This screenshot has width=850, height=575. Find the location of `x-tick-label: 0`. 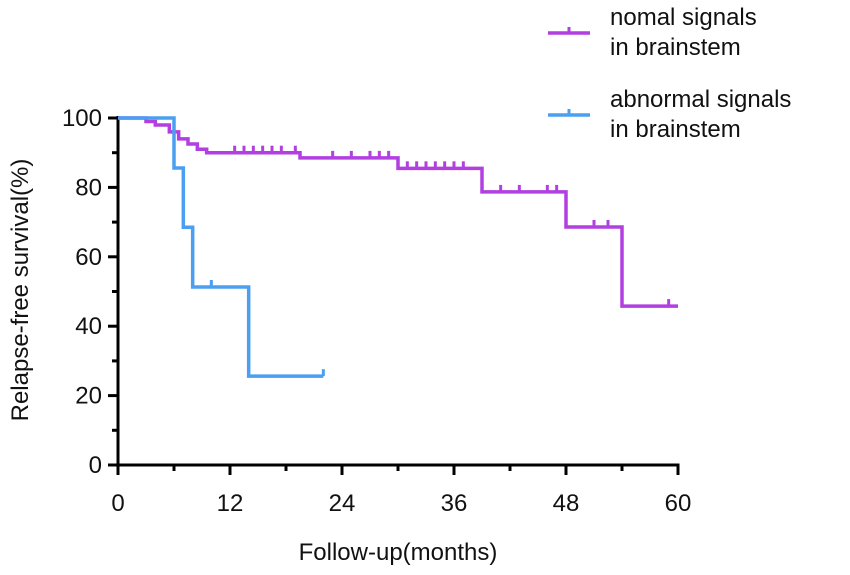

x-tick-label: 0 is located at coordinates (117, 503).